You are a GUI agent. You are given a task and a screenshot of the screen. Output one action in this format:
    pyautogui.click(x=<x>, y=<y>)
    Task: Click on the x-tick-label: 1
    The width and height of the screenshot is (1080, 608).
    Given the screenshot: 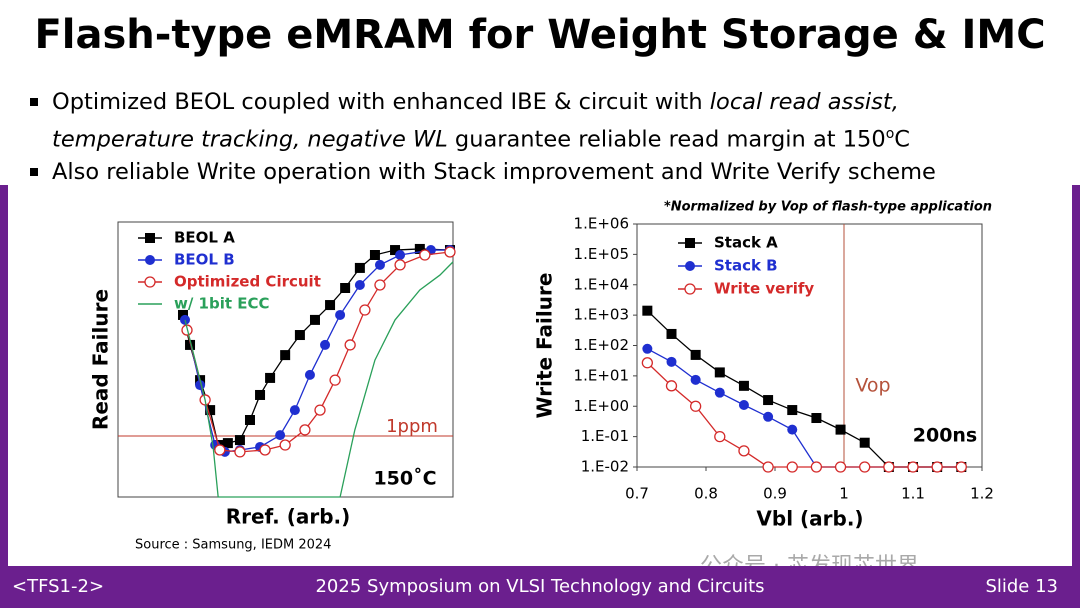 What is the action you would take?
    pyautogui.click(x=844, y=494)
    